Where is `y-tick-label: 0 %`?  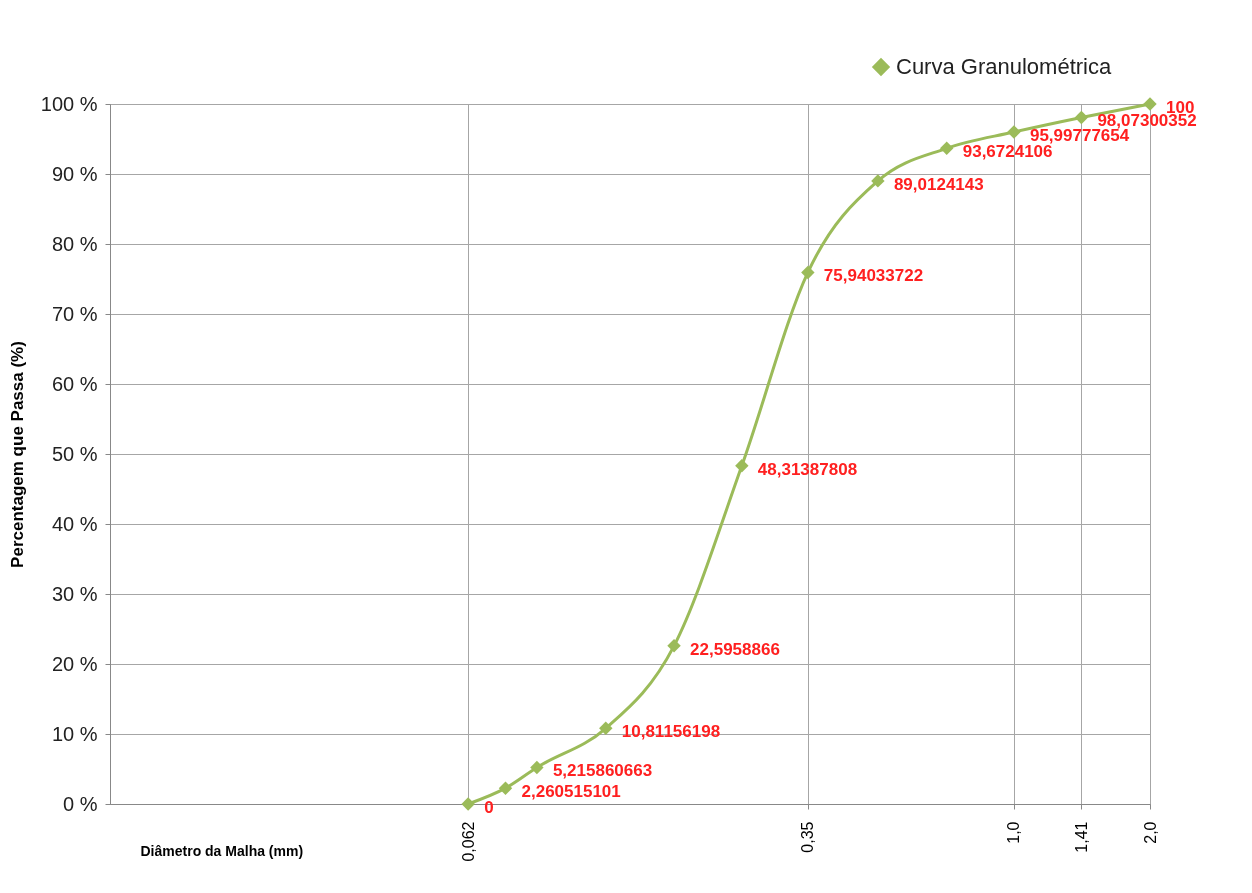
y-tick-label: 0 % is located at coordinates (80, 803).